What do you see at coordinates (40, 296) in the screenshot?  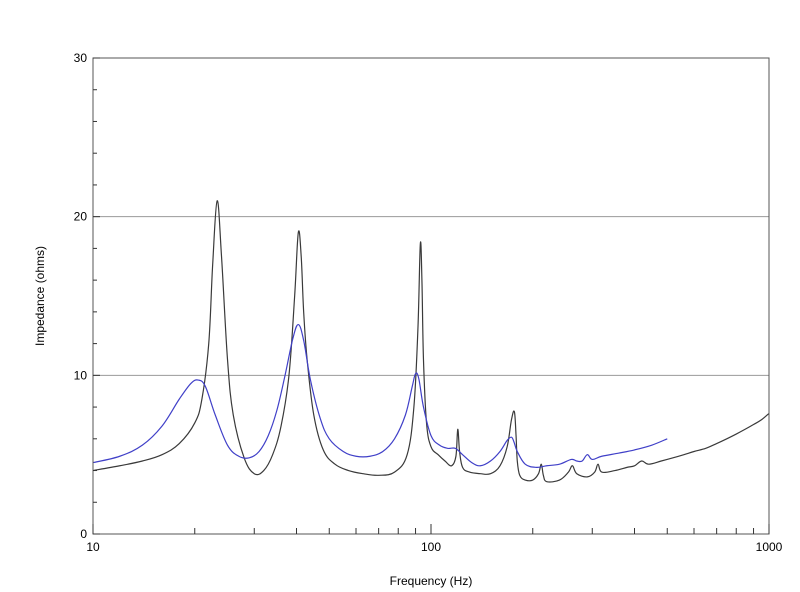 I see `y-axis-title: Impedance (ohms)` at bounding box center [40, 296].